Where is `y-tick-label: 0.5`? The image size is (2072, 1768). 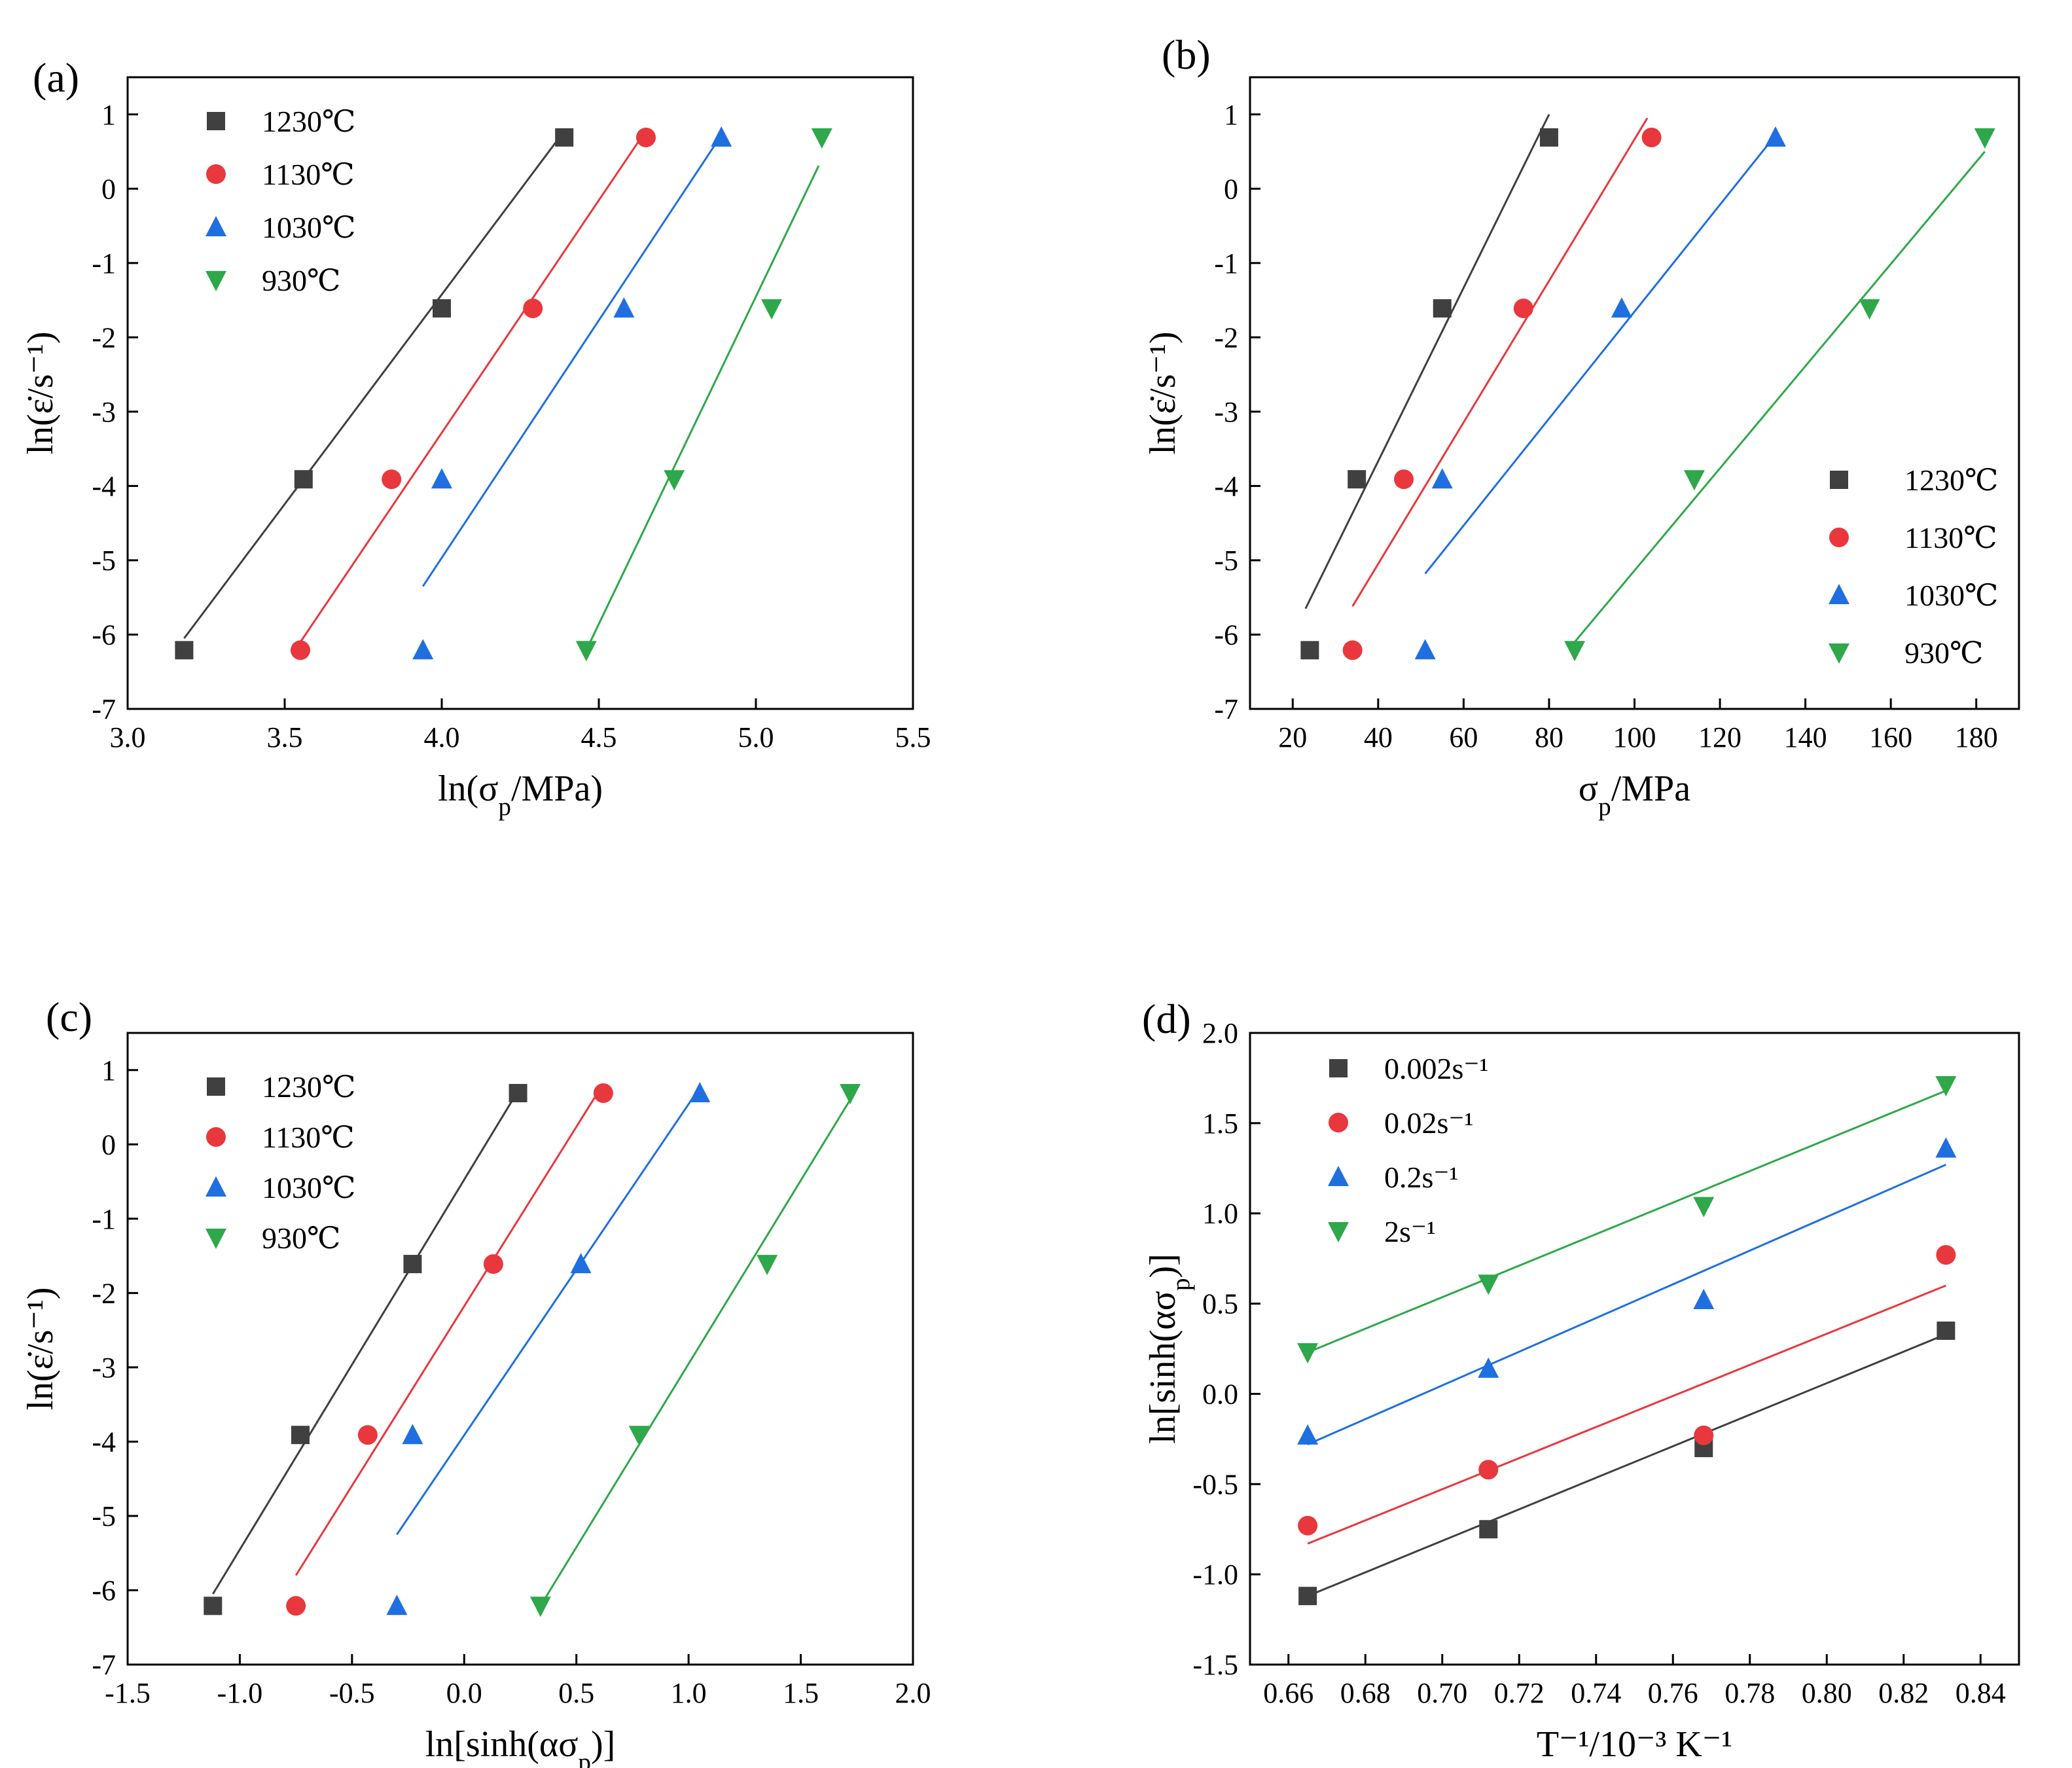
y-tick-label: 0.5 is located at coordinates (1220, 1304).